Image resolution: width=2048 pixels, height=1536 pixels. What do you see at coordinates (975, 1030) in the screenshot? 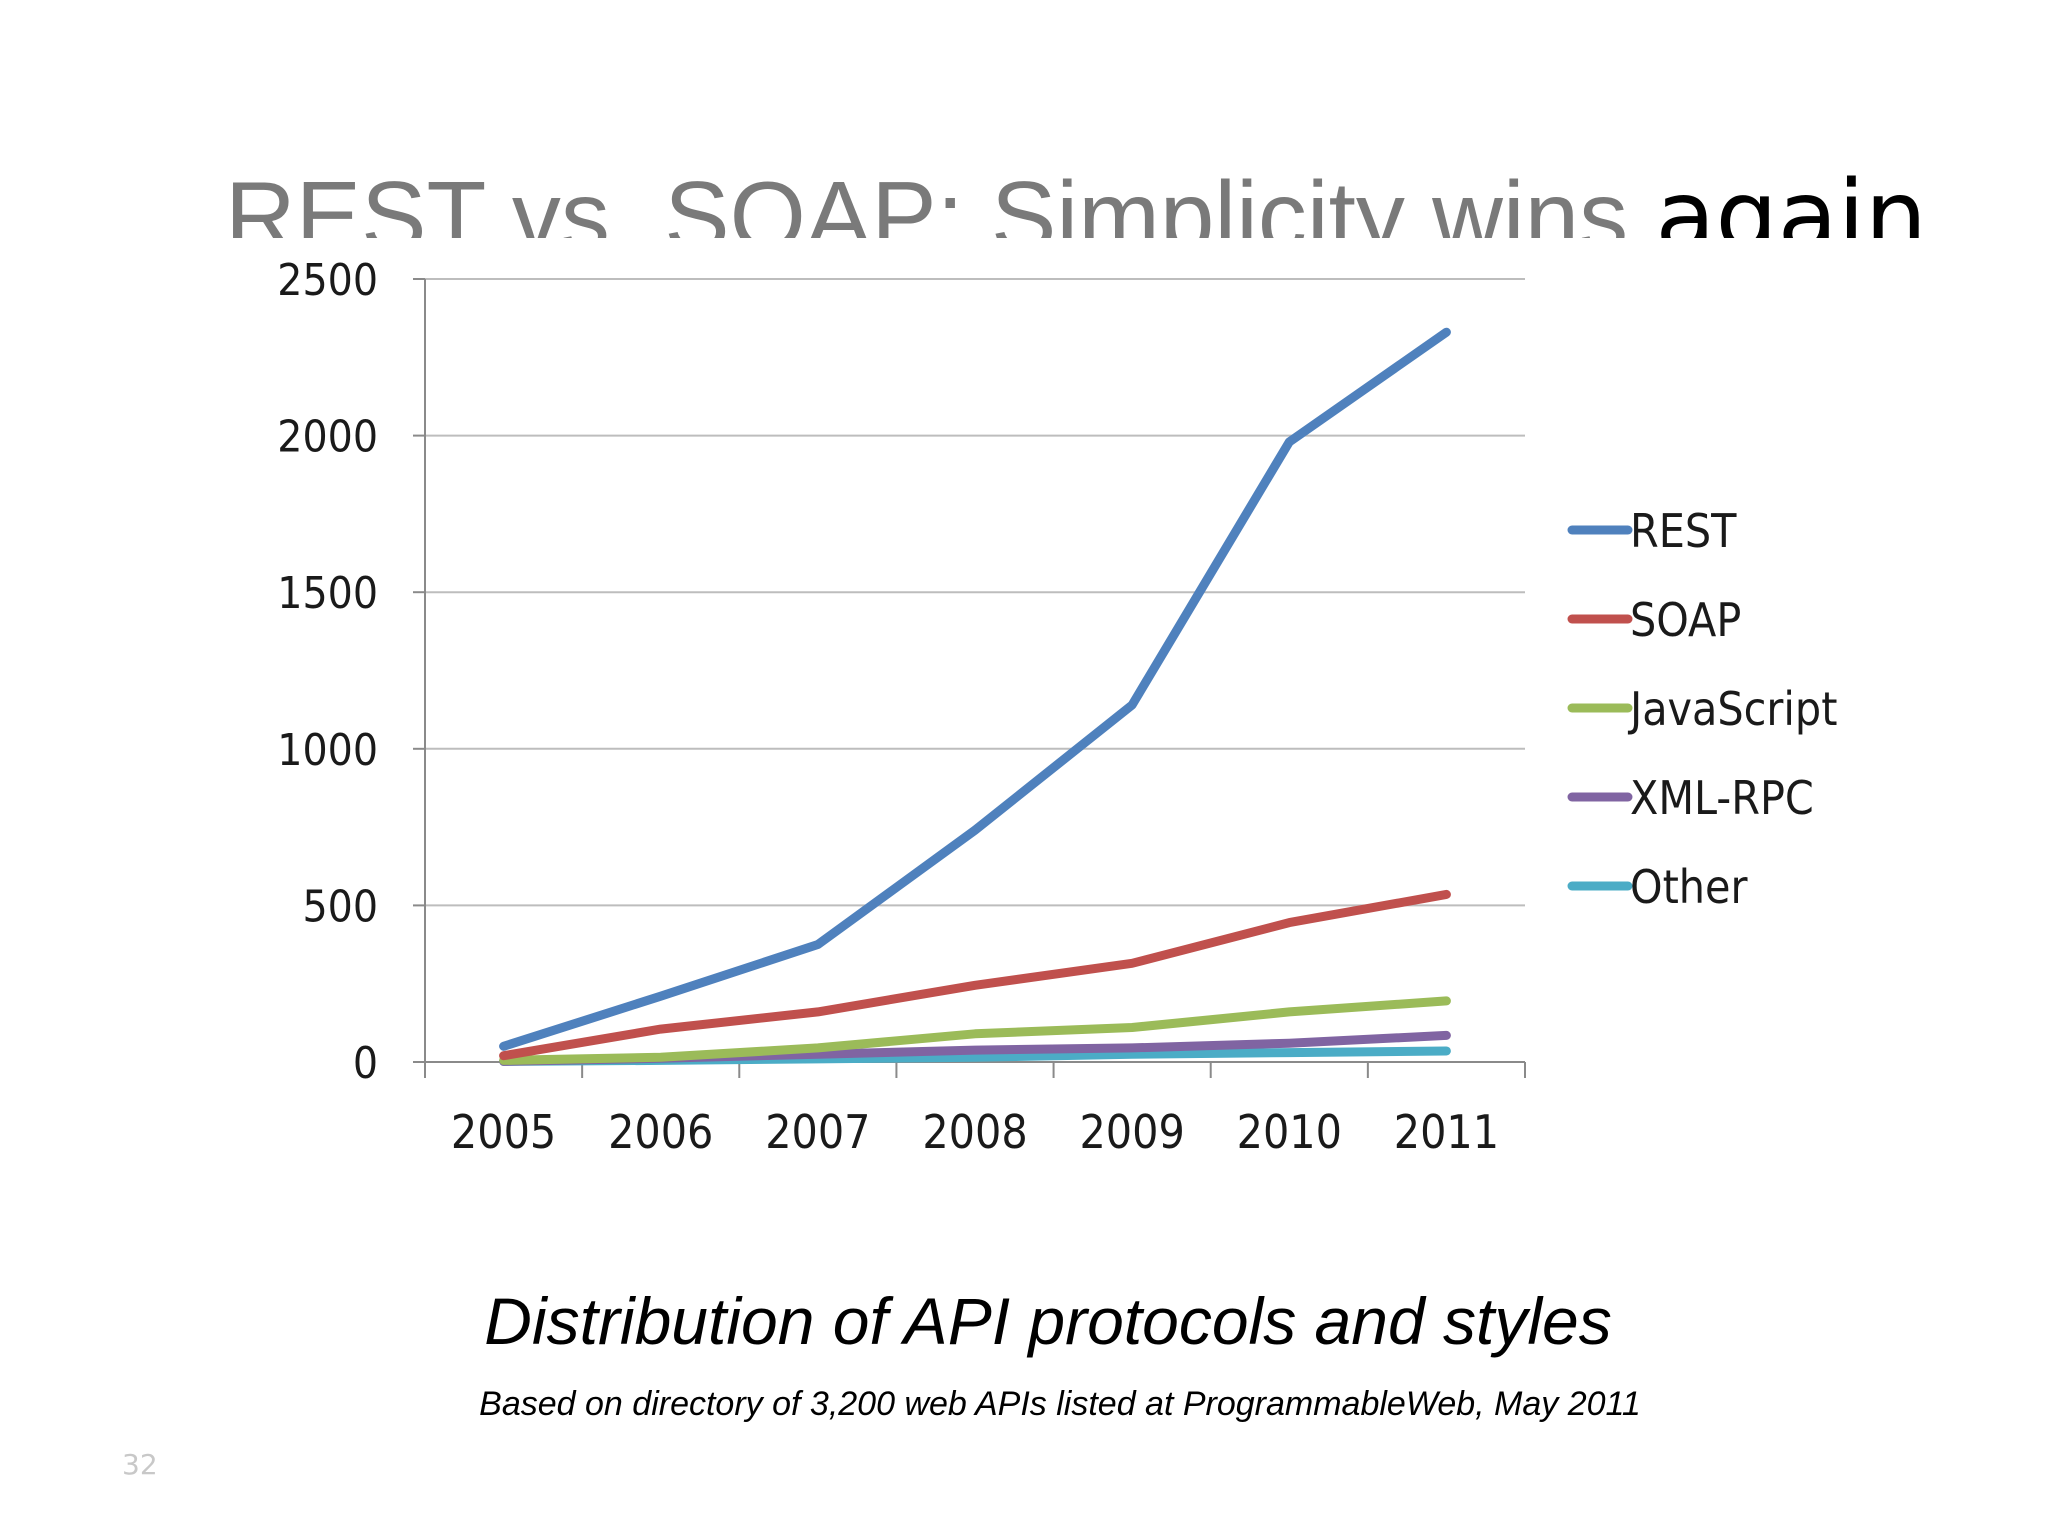
I see `series-line-javascript` at bounding box center [975, 1030].